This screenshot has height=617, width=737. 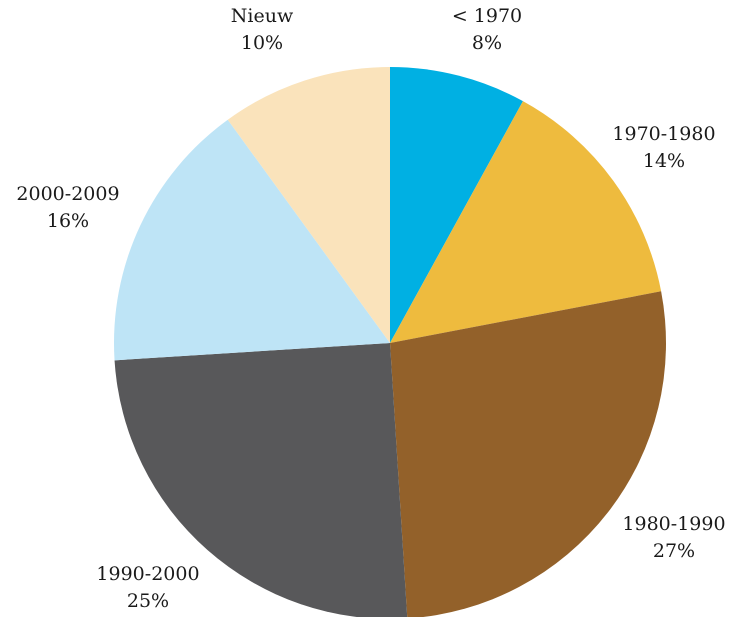 What do you see at coordinates (68, 221) in the screenshot?
I see `slice-percent-label: 16%` at bounding box center [68, 221].